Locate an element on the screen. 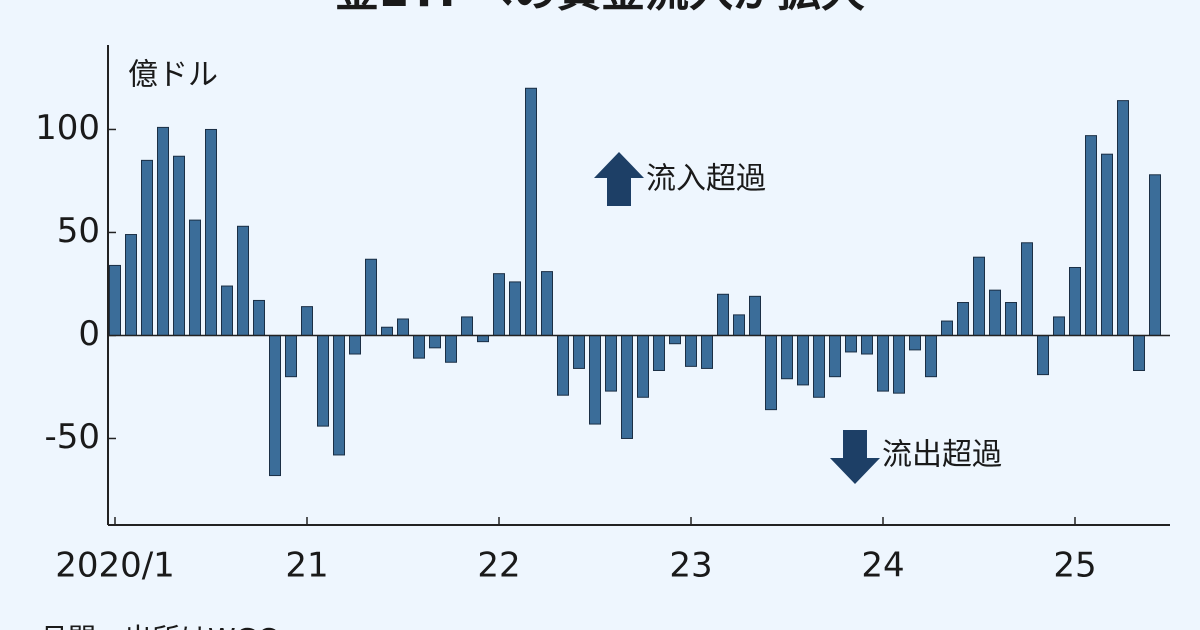  down-arrow is located at coordinates (855, 457).